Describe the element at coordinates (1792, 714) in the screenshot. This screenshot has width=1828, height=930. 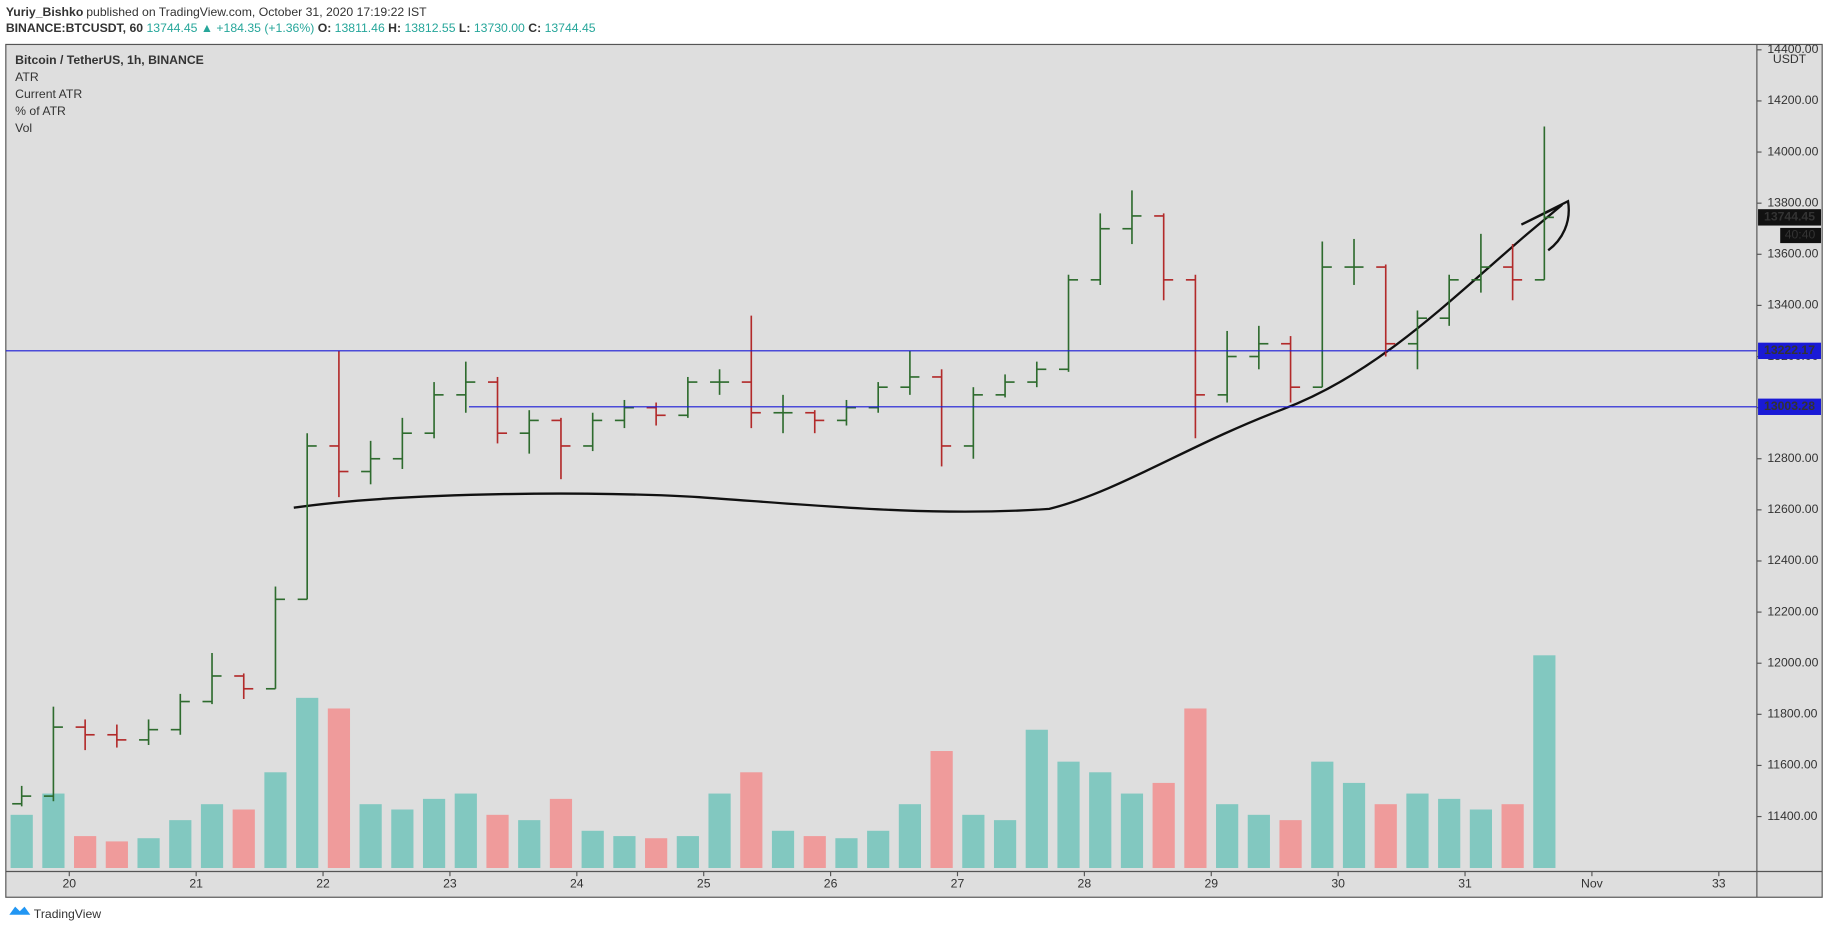
I see `y-tick-label: 11800.00` at that location.